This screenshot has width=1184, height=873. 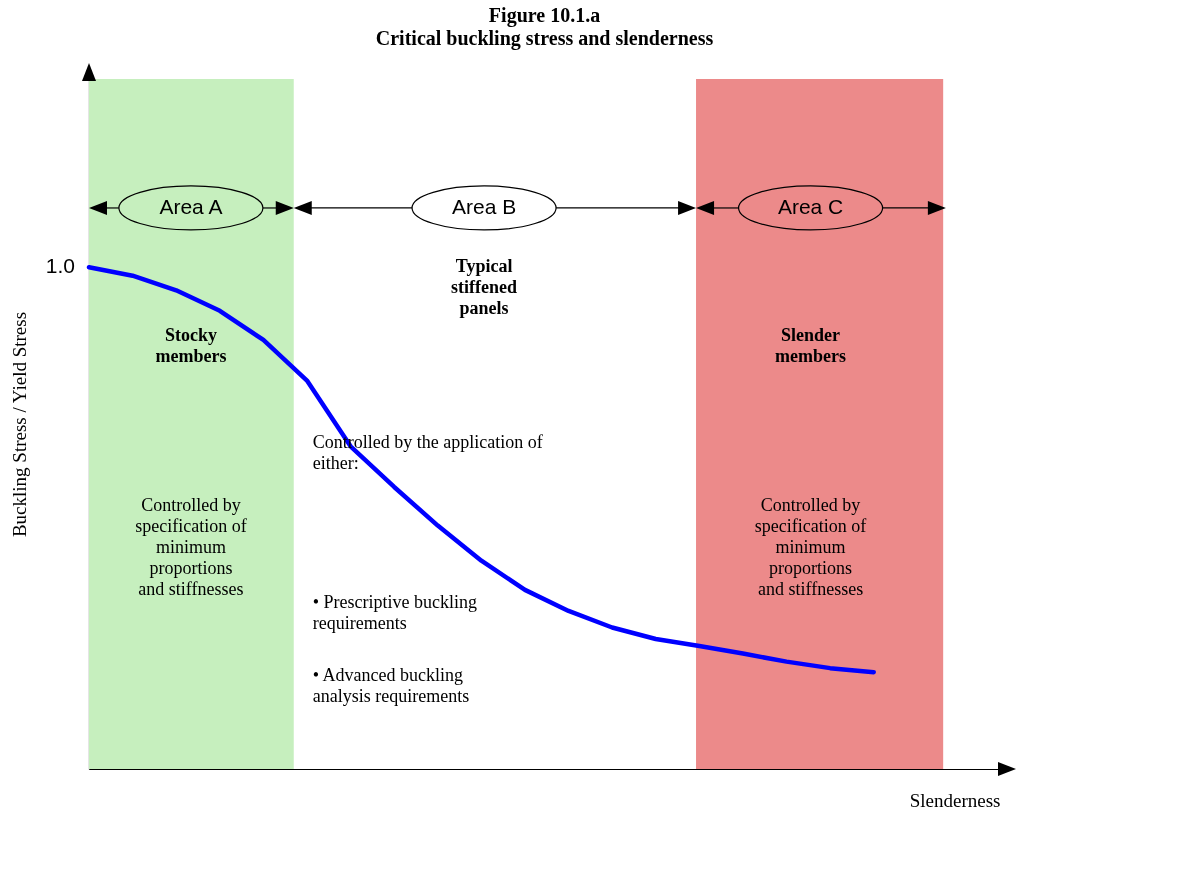 What do you see at coordinates (19, 424) in the screenshot?
I see `y-axis-title: Buckling Stress / Yield Stress` at bounding box center [19, 424].